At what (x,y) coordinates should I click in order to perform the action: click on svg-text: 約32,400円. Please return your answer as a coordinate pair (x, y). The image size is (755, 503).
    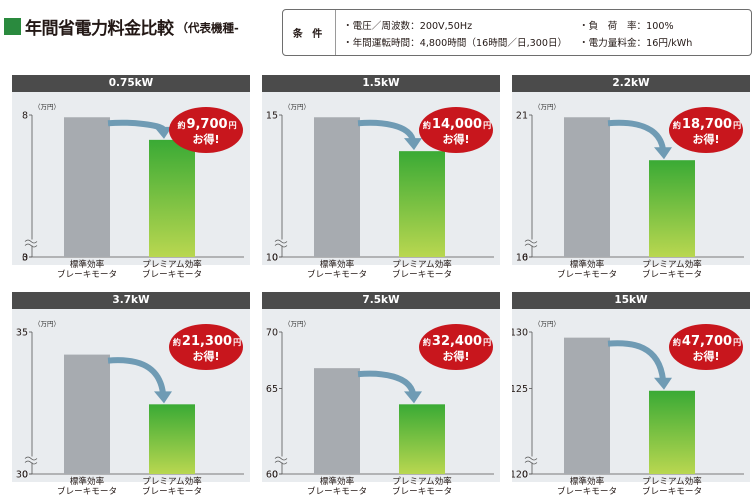
    Looking at the image, I should click on (457, 341).